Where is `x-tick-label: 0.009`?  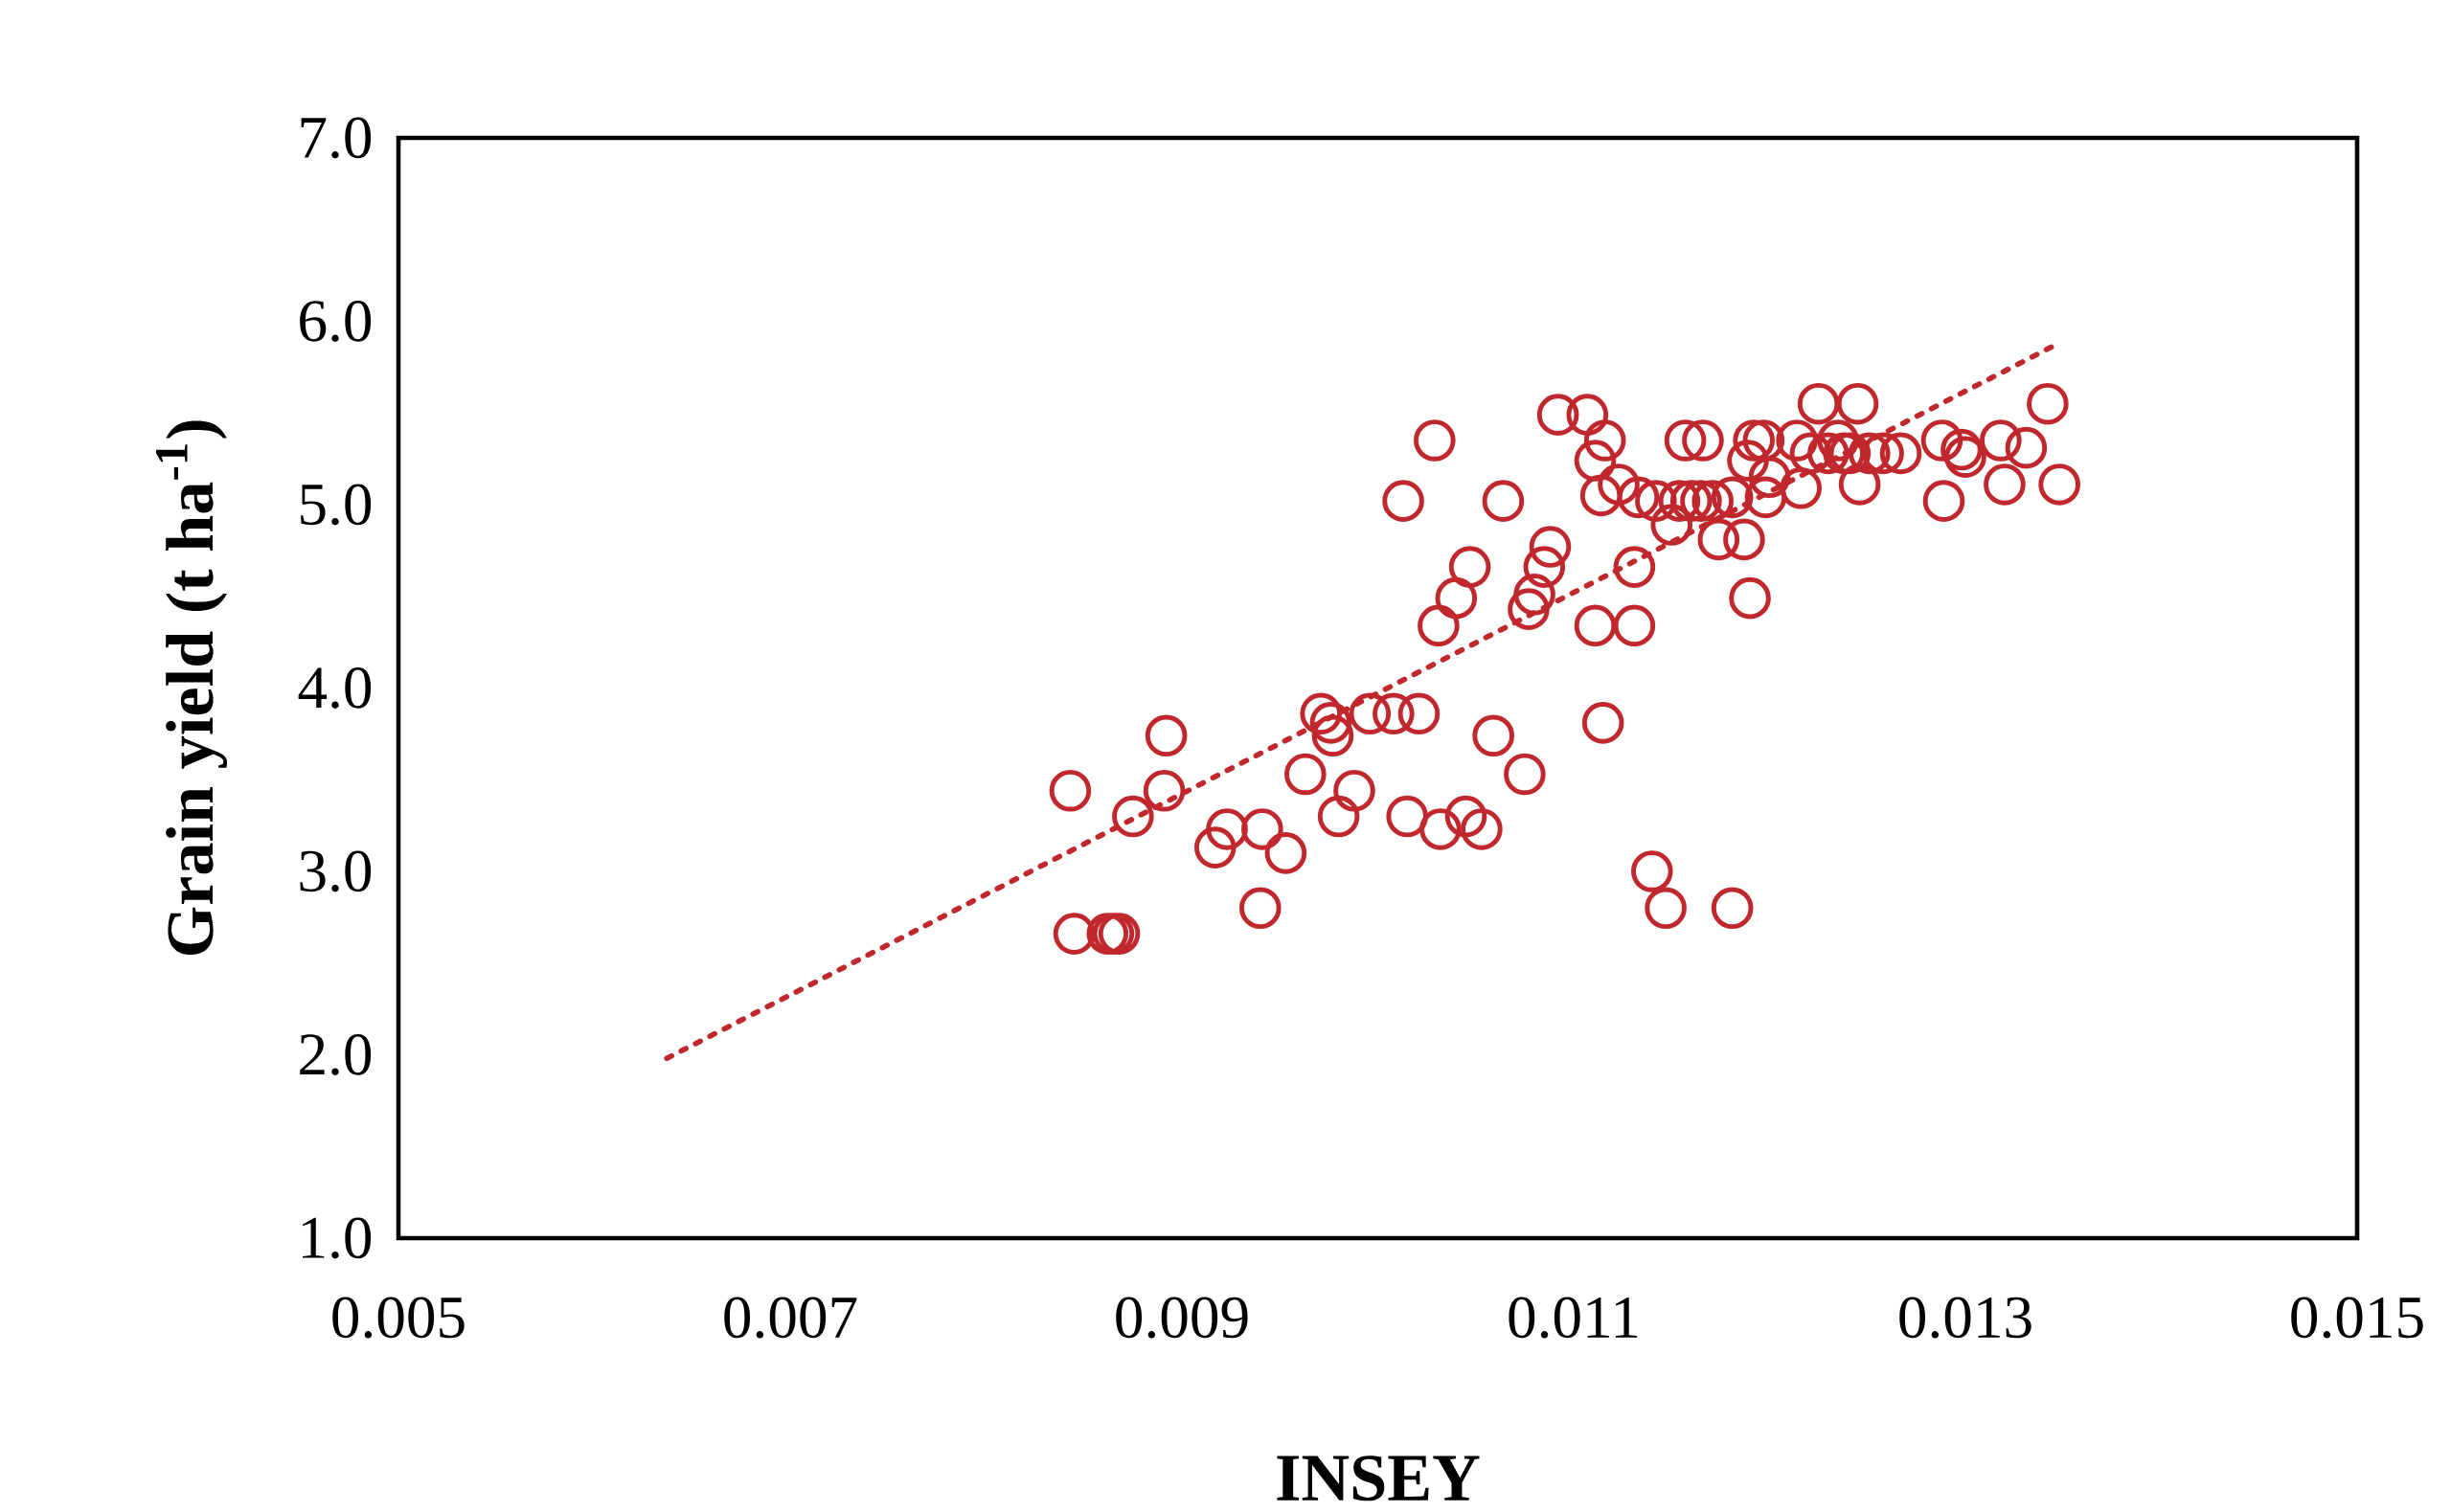 x-tick-label: 0.009 is located at coordinates (1182, 1318).